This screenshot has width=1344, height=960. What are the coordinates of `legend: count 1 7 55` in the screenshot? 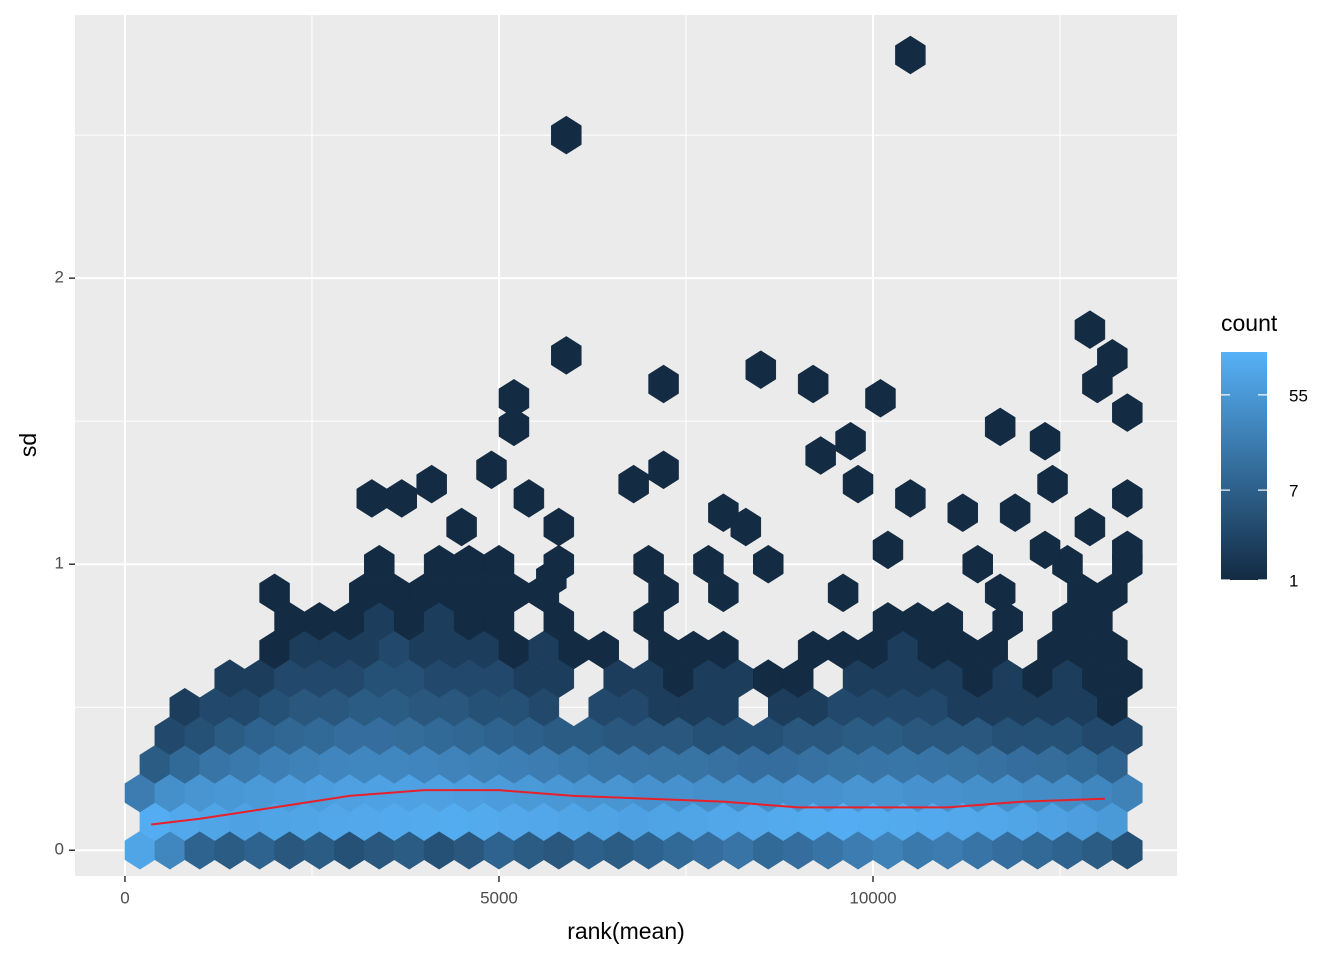 It's located at (1264, 450).